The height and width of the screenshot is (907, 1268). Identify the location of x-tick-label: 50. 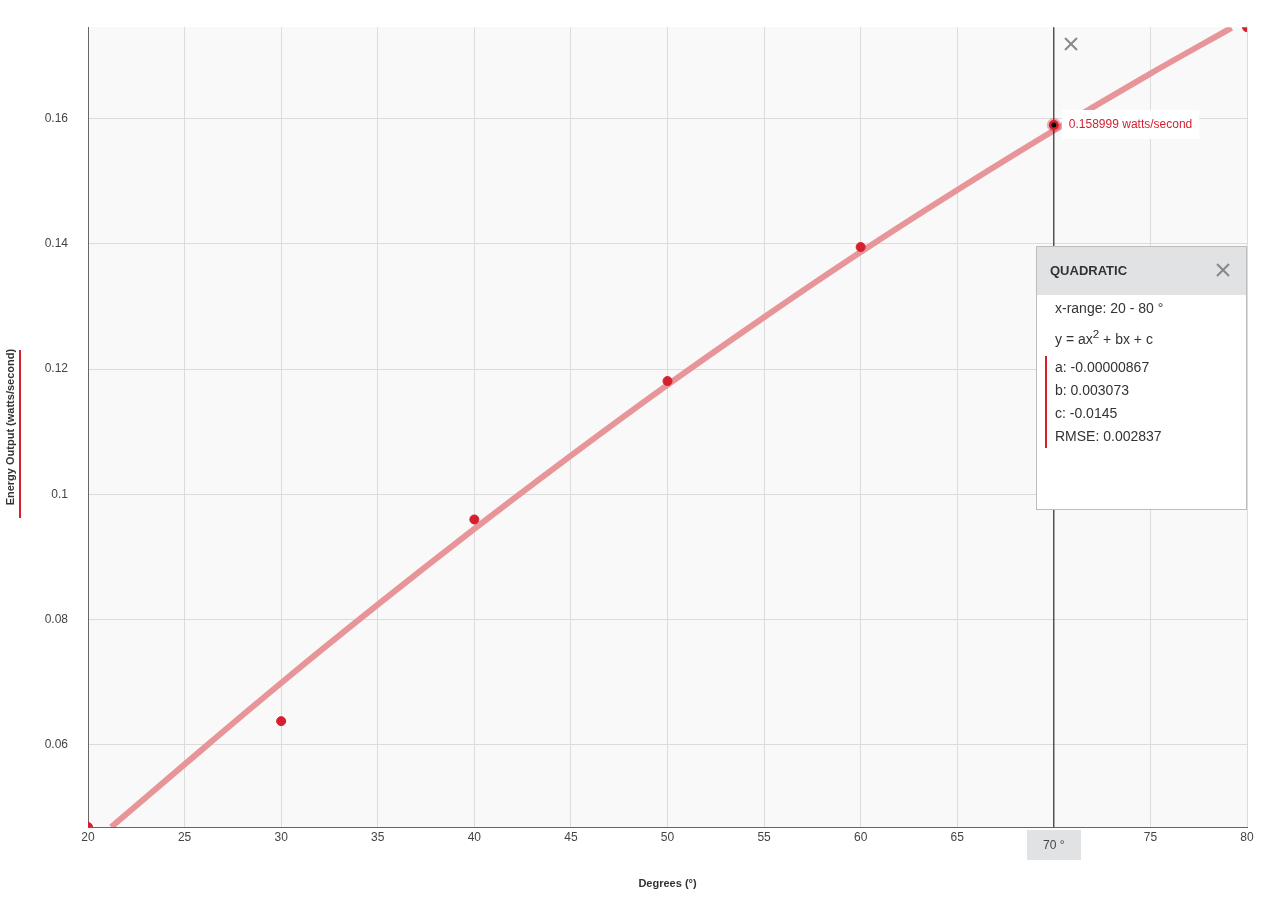
(667, 836).